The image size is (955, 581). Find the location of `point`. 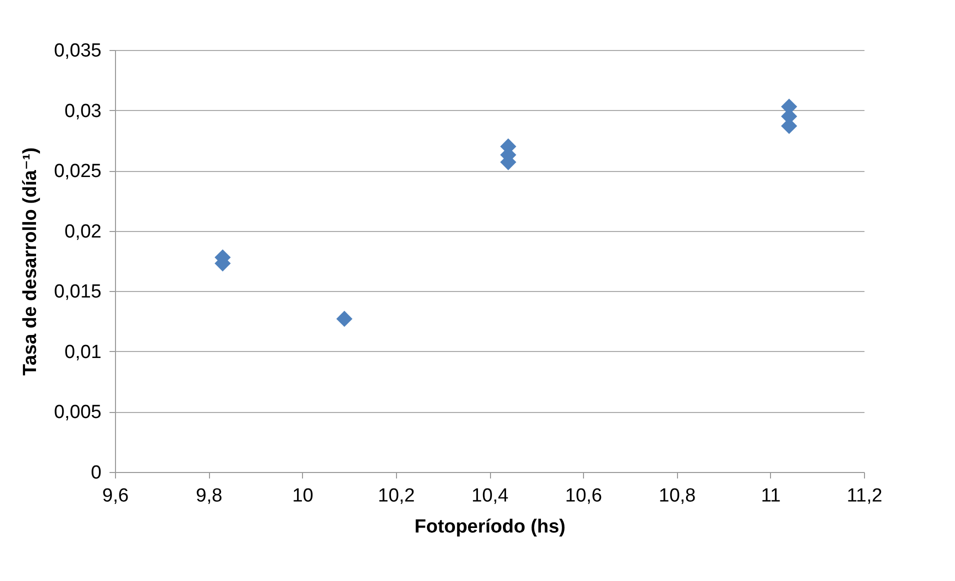

point is located at coordinates (344, 318).